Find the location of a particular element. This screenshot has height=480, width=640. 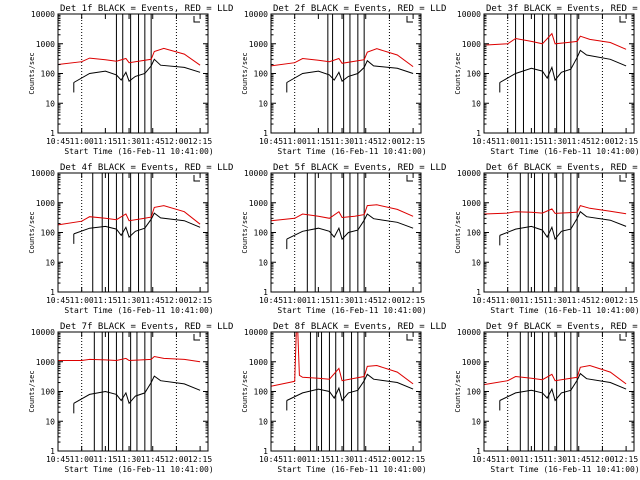

chart-title: Det 7f BLACK = Events, RED = LLD is located at coordinates (146, 327).